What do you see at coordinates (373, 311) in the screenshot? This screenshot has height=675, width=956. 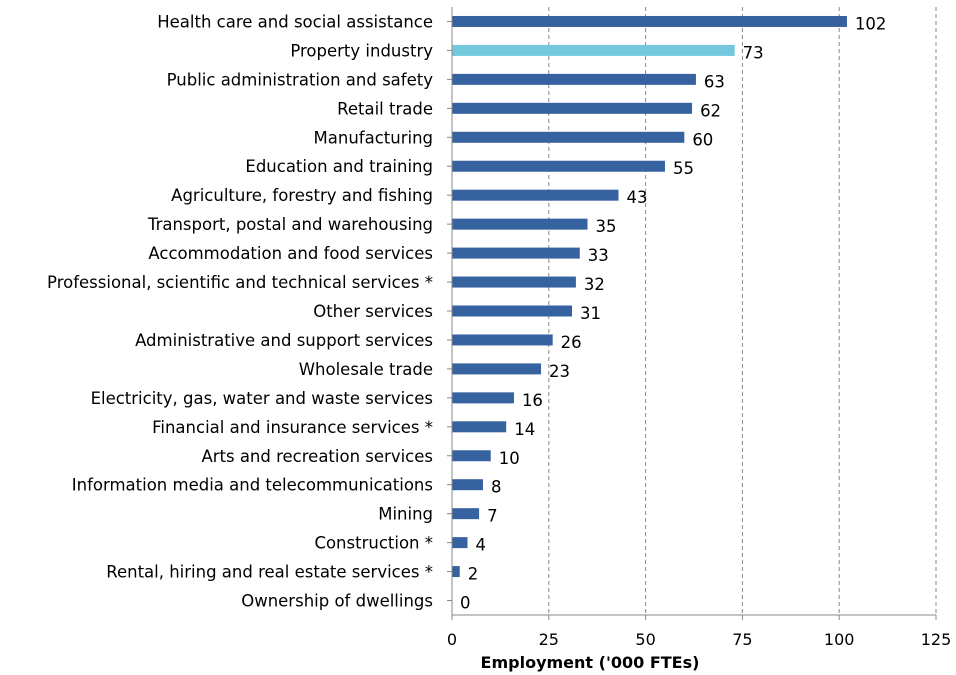 I see `category-label: Other services` at bounding box center [373, 311].